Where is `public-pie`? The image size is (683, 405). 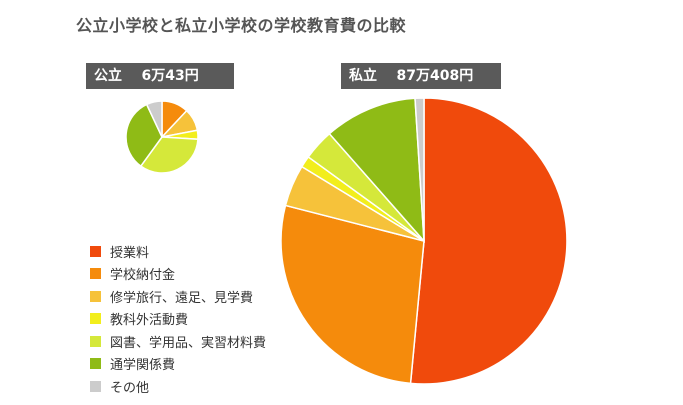
public-pie is located at coordinates (162, 137).